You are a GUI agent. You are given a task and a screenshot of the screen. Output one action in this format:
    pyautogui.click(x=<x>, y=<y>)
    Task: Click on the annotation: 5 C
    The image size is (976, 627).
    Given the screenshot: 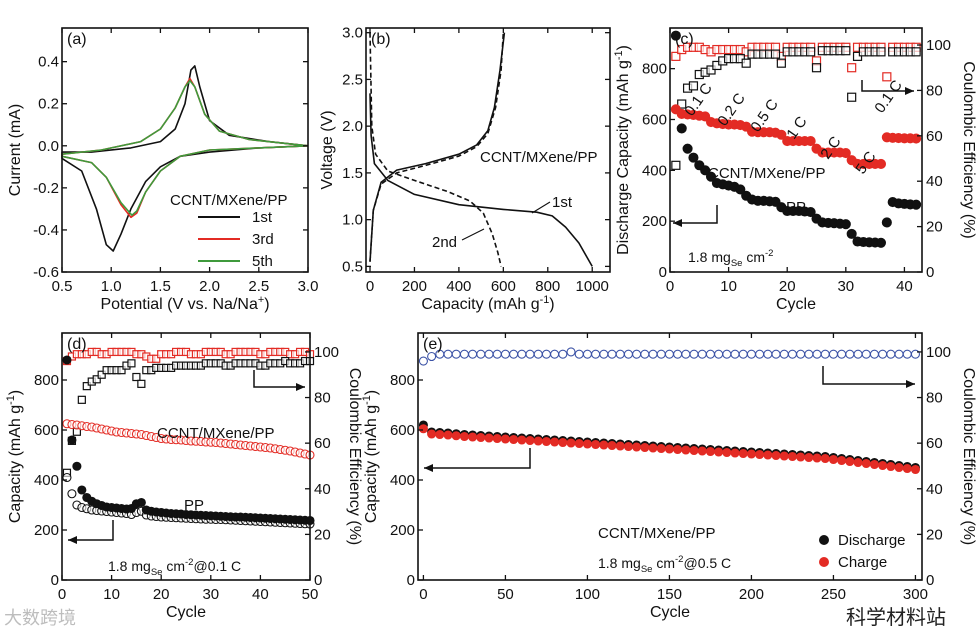 What is the action you would take?
    pyautogui.click(x=865, y=162)
    